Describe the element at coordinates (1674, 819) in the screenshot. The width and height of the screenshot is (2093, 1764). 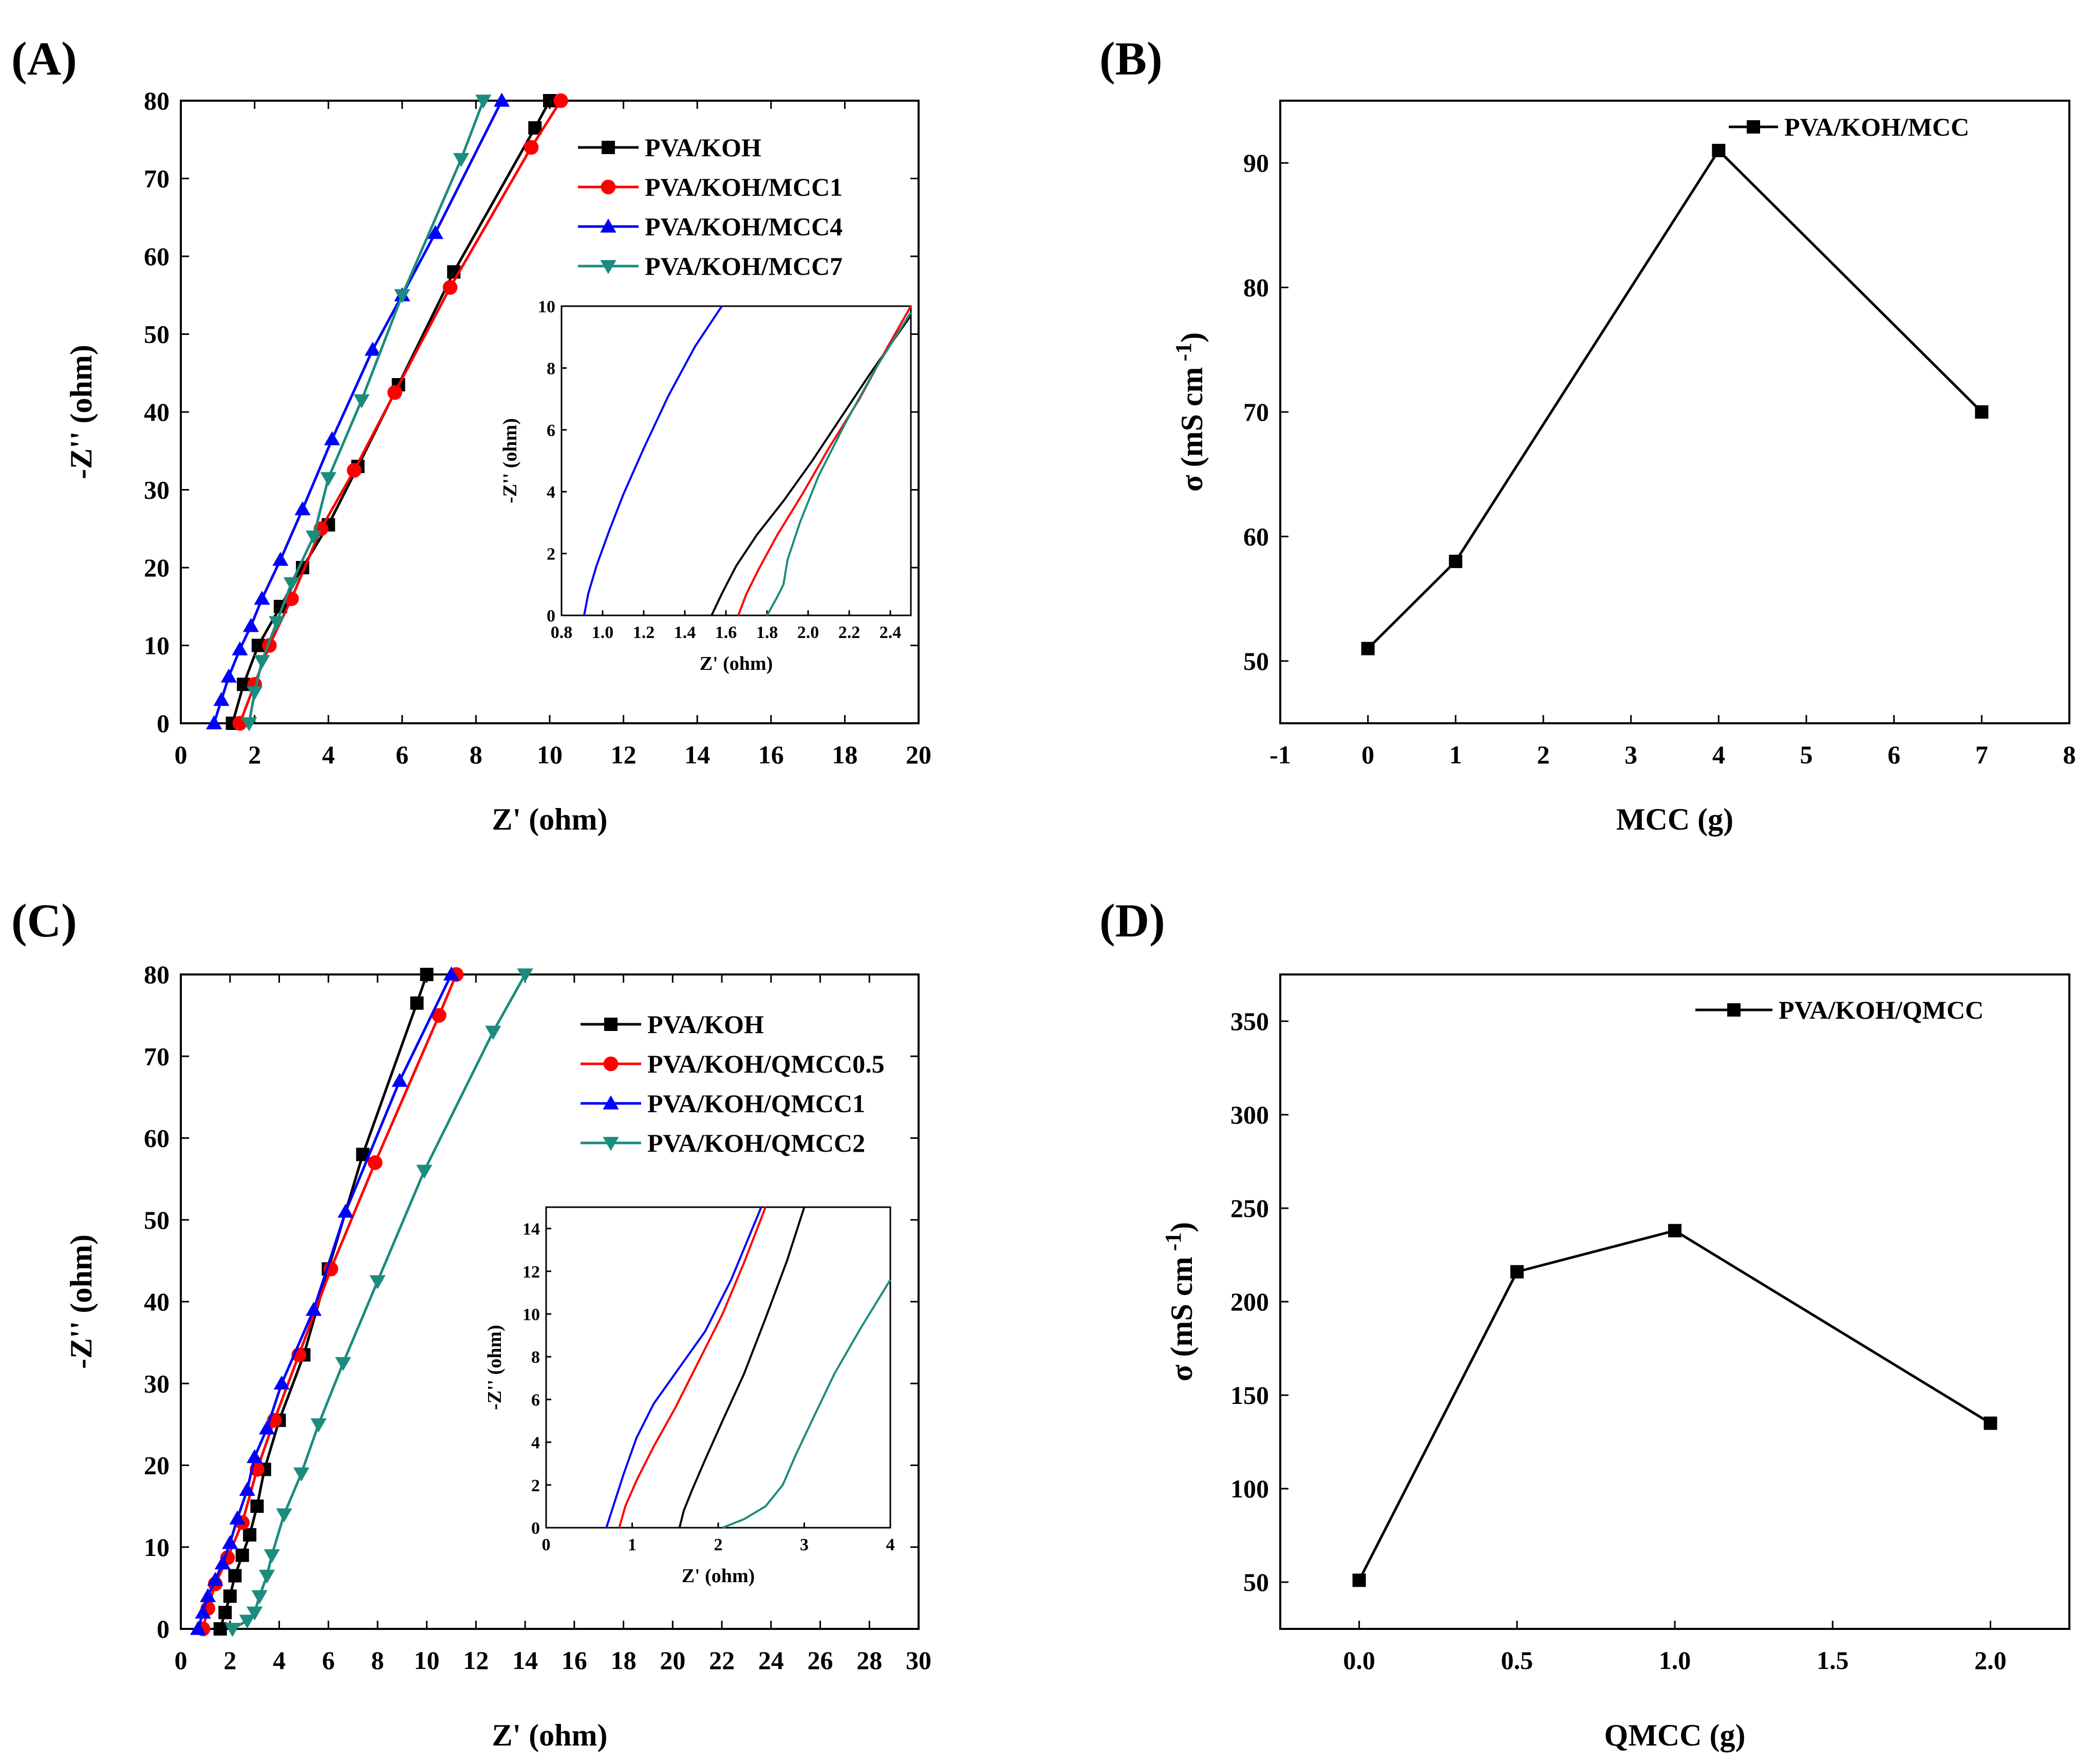
I see `x-axis-label: MCC (g)` at that location.